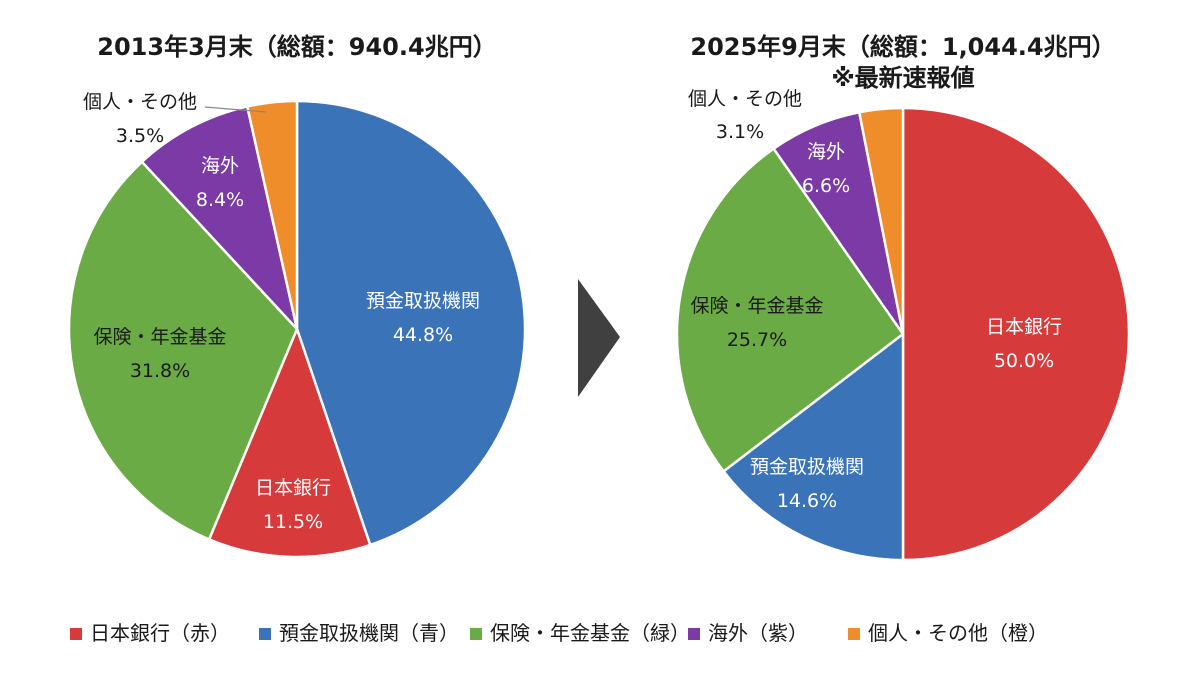 This screenshot has width=1200, height=675. What do you see at coordinates (423, 335) in the screenshot?
I see `slice-value-label: 44.8%` at bounding box center [423, 335].